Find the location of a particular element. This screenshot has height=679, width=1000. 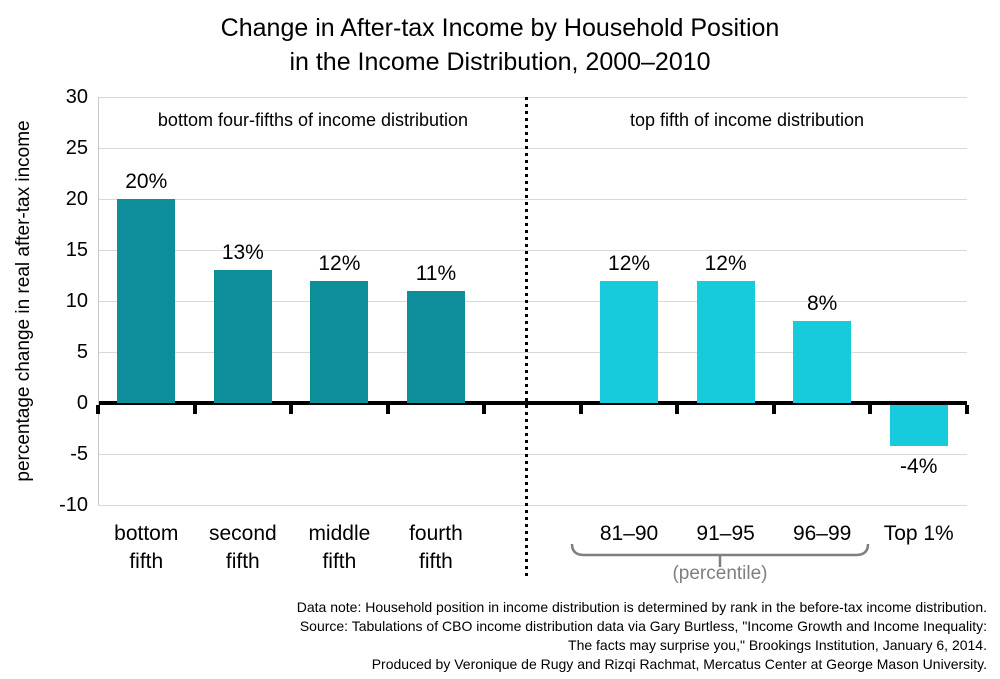

bar-value-label: 13% is located at coordinates (242, 253).